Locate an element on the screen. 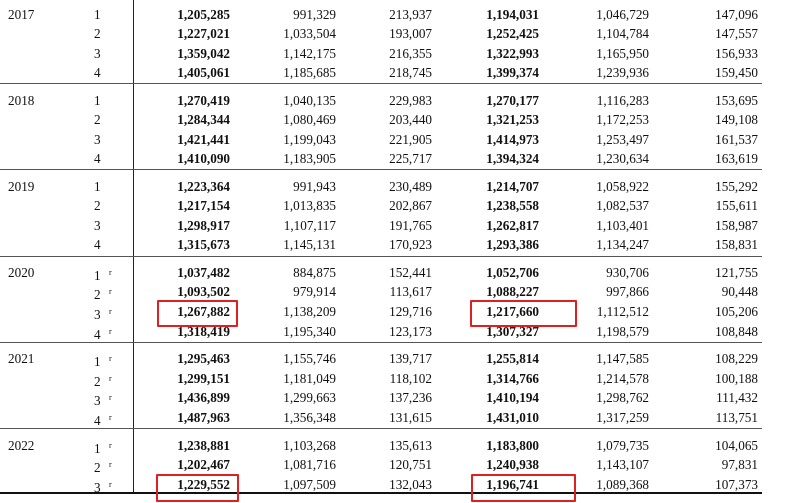 The width and height of the screenshot is (800, 503). value-col-4: 1,196,741 is located at coordinates (512, 484).